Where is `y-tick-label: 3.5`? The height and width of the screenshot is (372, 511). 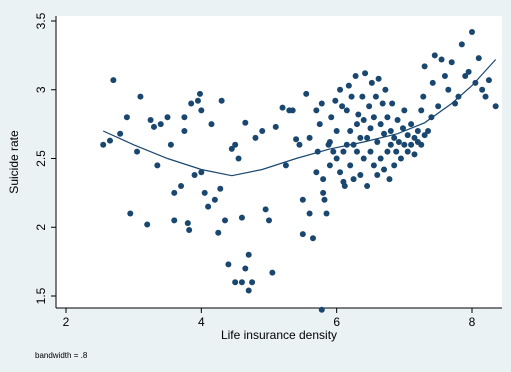 y-tick-label: 3.5 is located at coordinates (41, 20).